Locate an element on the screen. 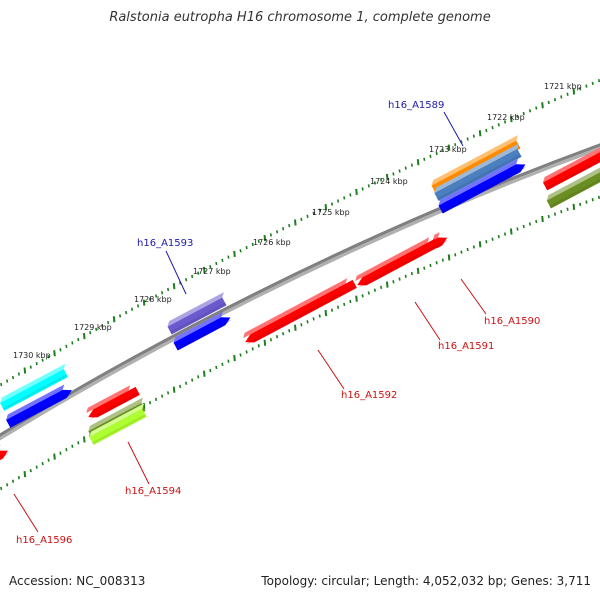 This screenshot has width=600, height=600. callout-h16-a1592 is located at coordinates (331, 369).